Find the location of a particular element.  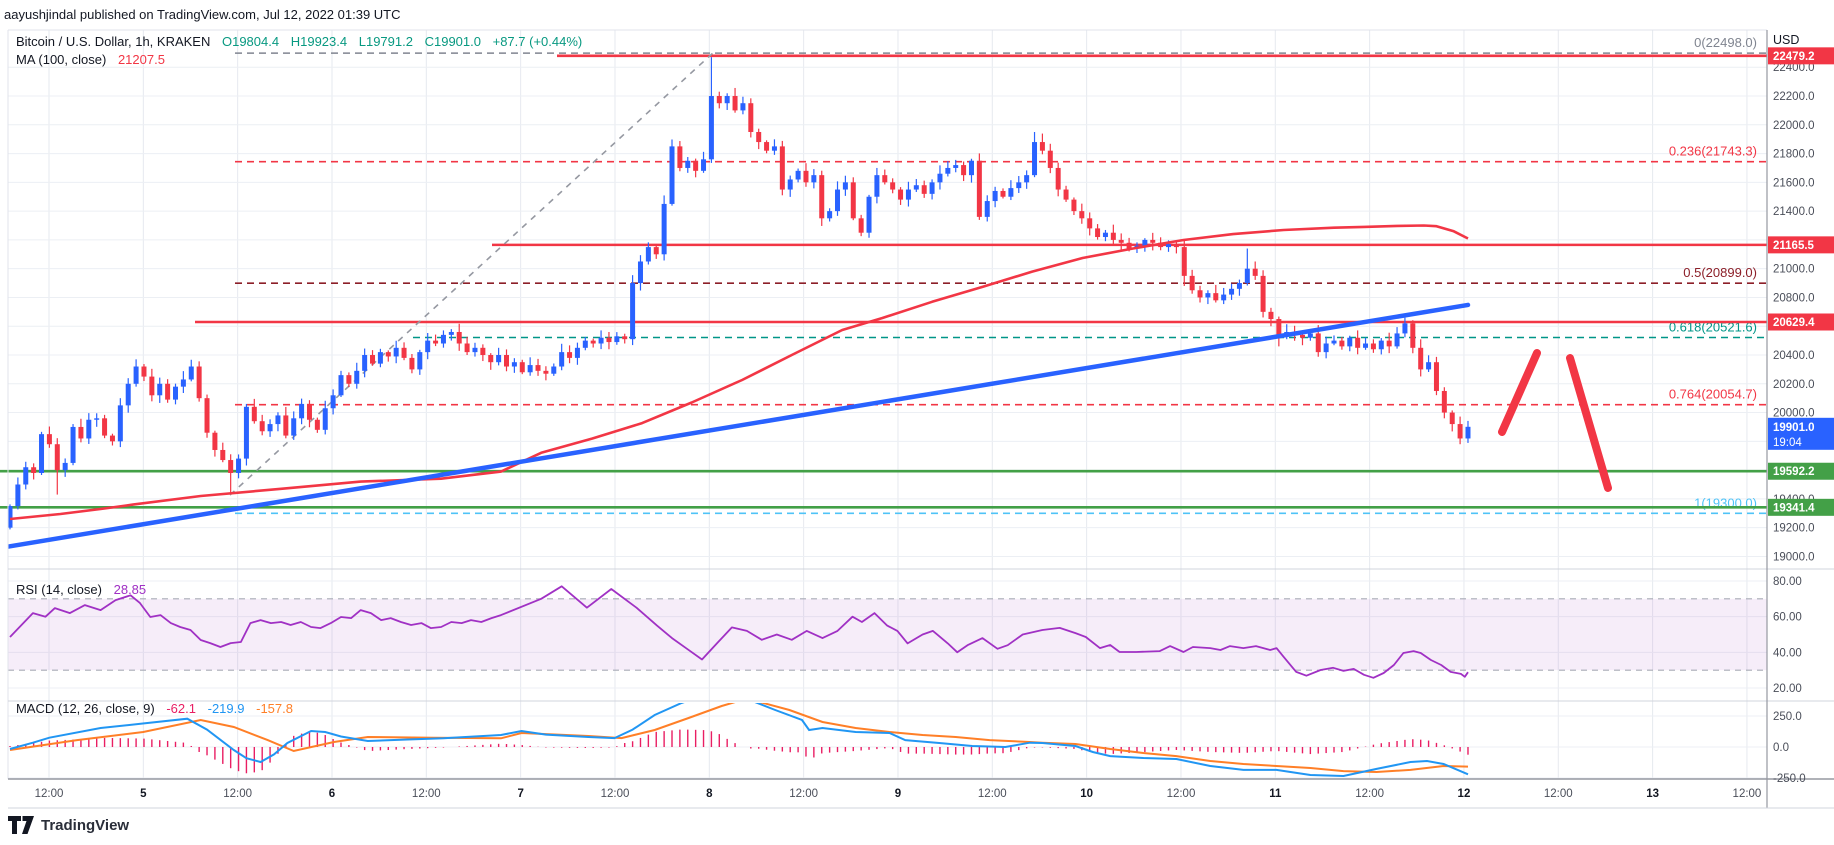

ohlc-close: C19901.0 is located at coordinates (452, 41).